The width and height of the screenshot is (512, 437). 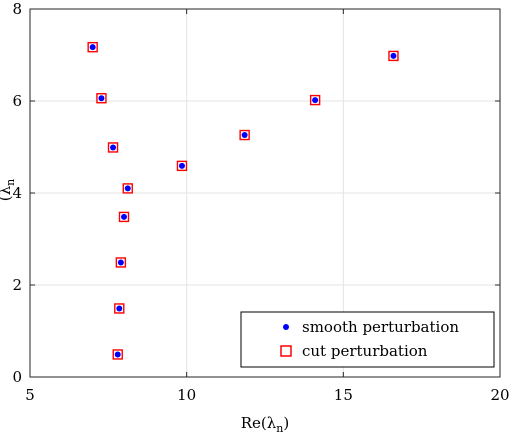 What do you see at coordinates (17, 377) in the screenshot?
I see `y-tick-label-0: 0` at bounding box center [17, 377].